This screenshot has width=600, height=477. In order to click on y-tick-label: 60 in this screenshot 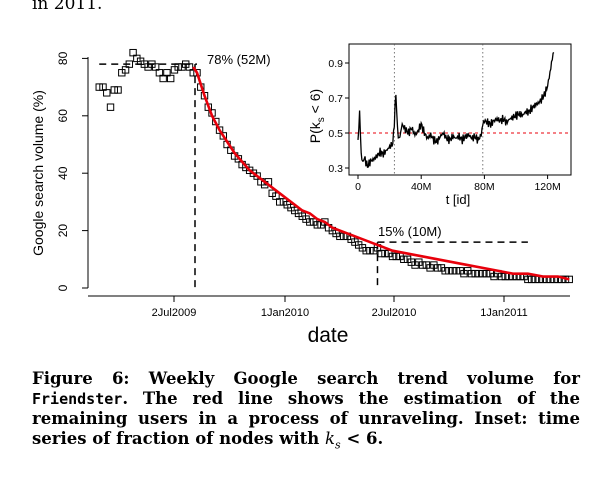, I will do `click(63, 116)`.